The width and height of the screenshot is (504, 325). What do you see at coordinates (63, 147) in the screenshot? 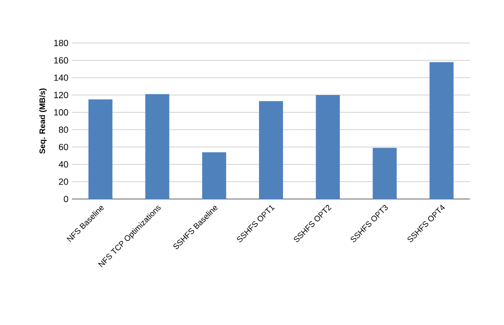
I see `y-tick-label: 60` at bounding box center [63, 147].